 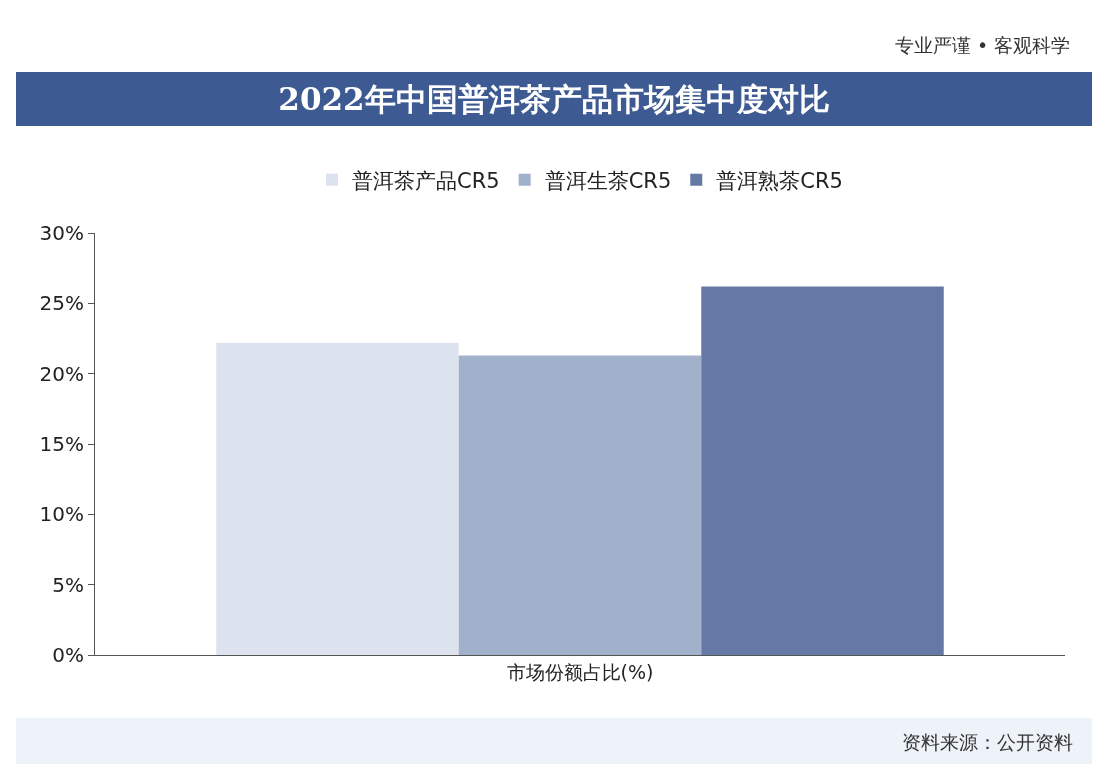 What do you see at coordinates (983, 45) in the screenshot?
I see `text: 专业严谨 • 客观科学` at bounding box center [983, 45].